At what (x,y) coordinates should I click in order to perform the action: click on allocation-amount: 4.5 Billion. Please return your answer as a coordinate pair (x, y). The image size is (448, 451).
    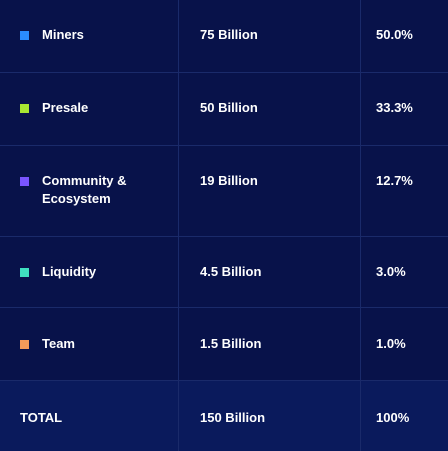
    Looking at the image, I should click on (231, 271).